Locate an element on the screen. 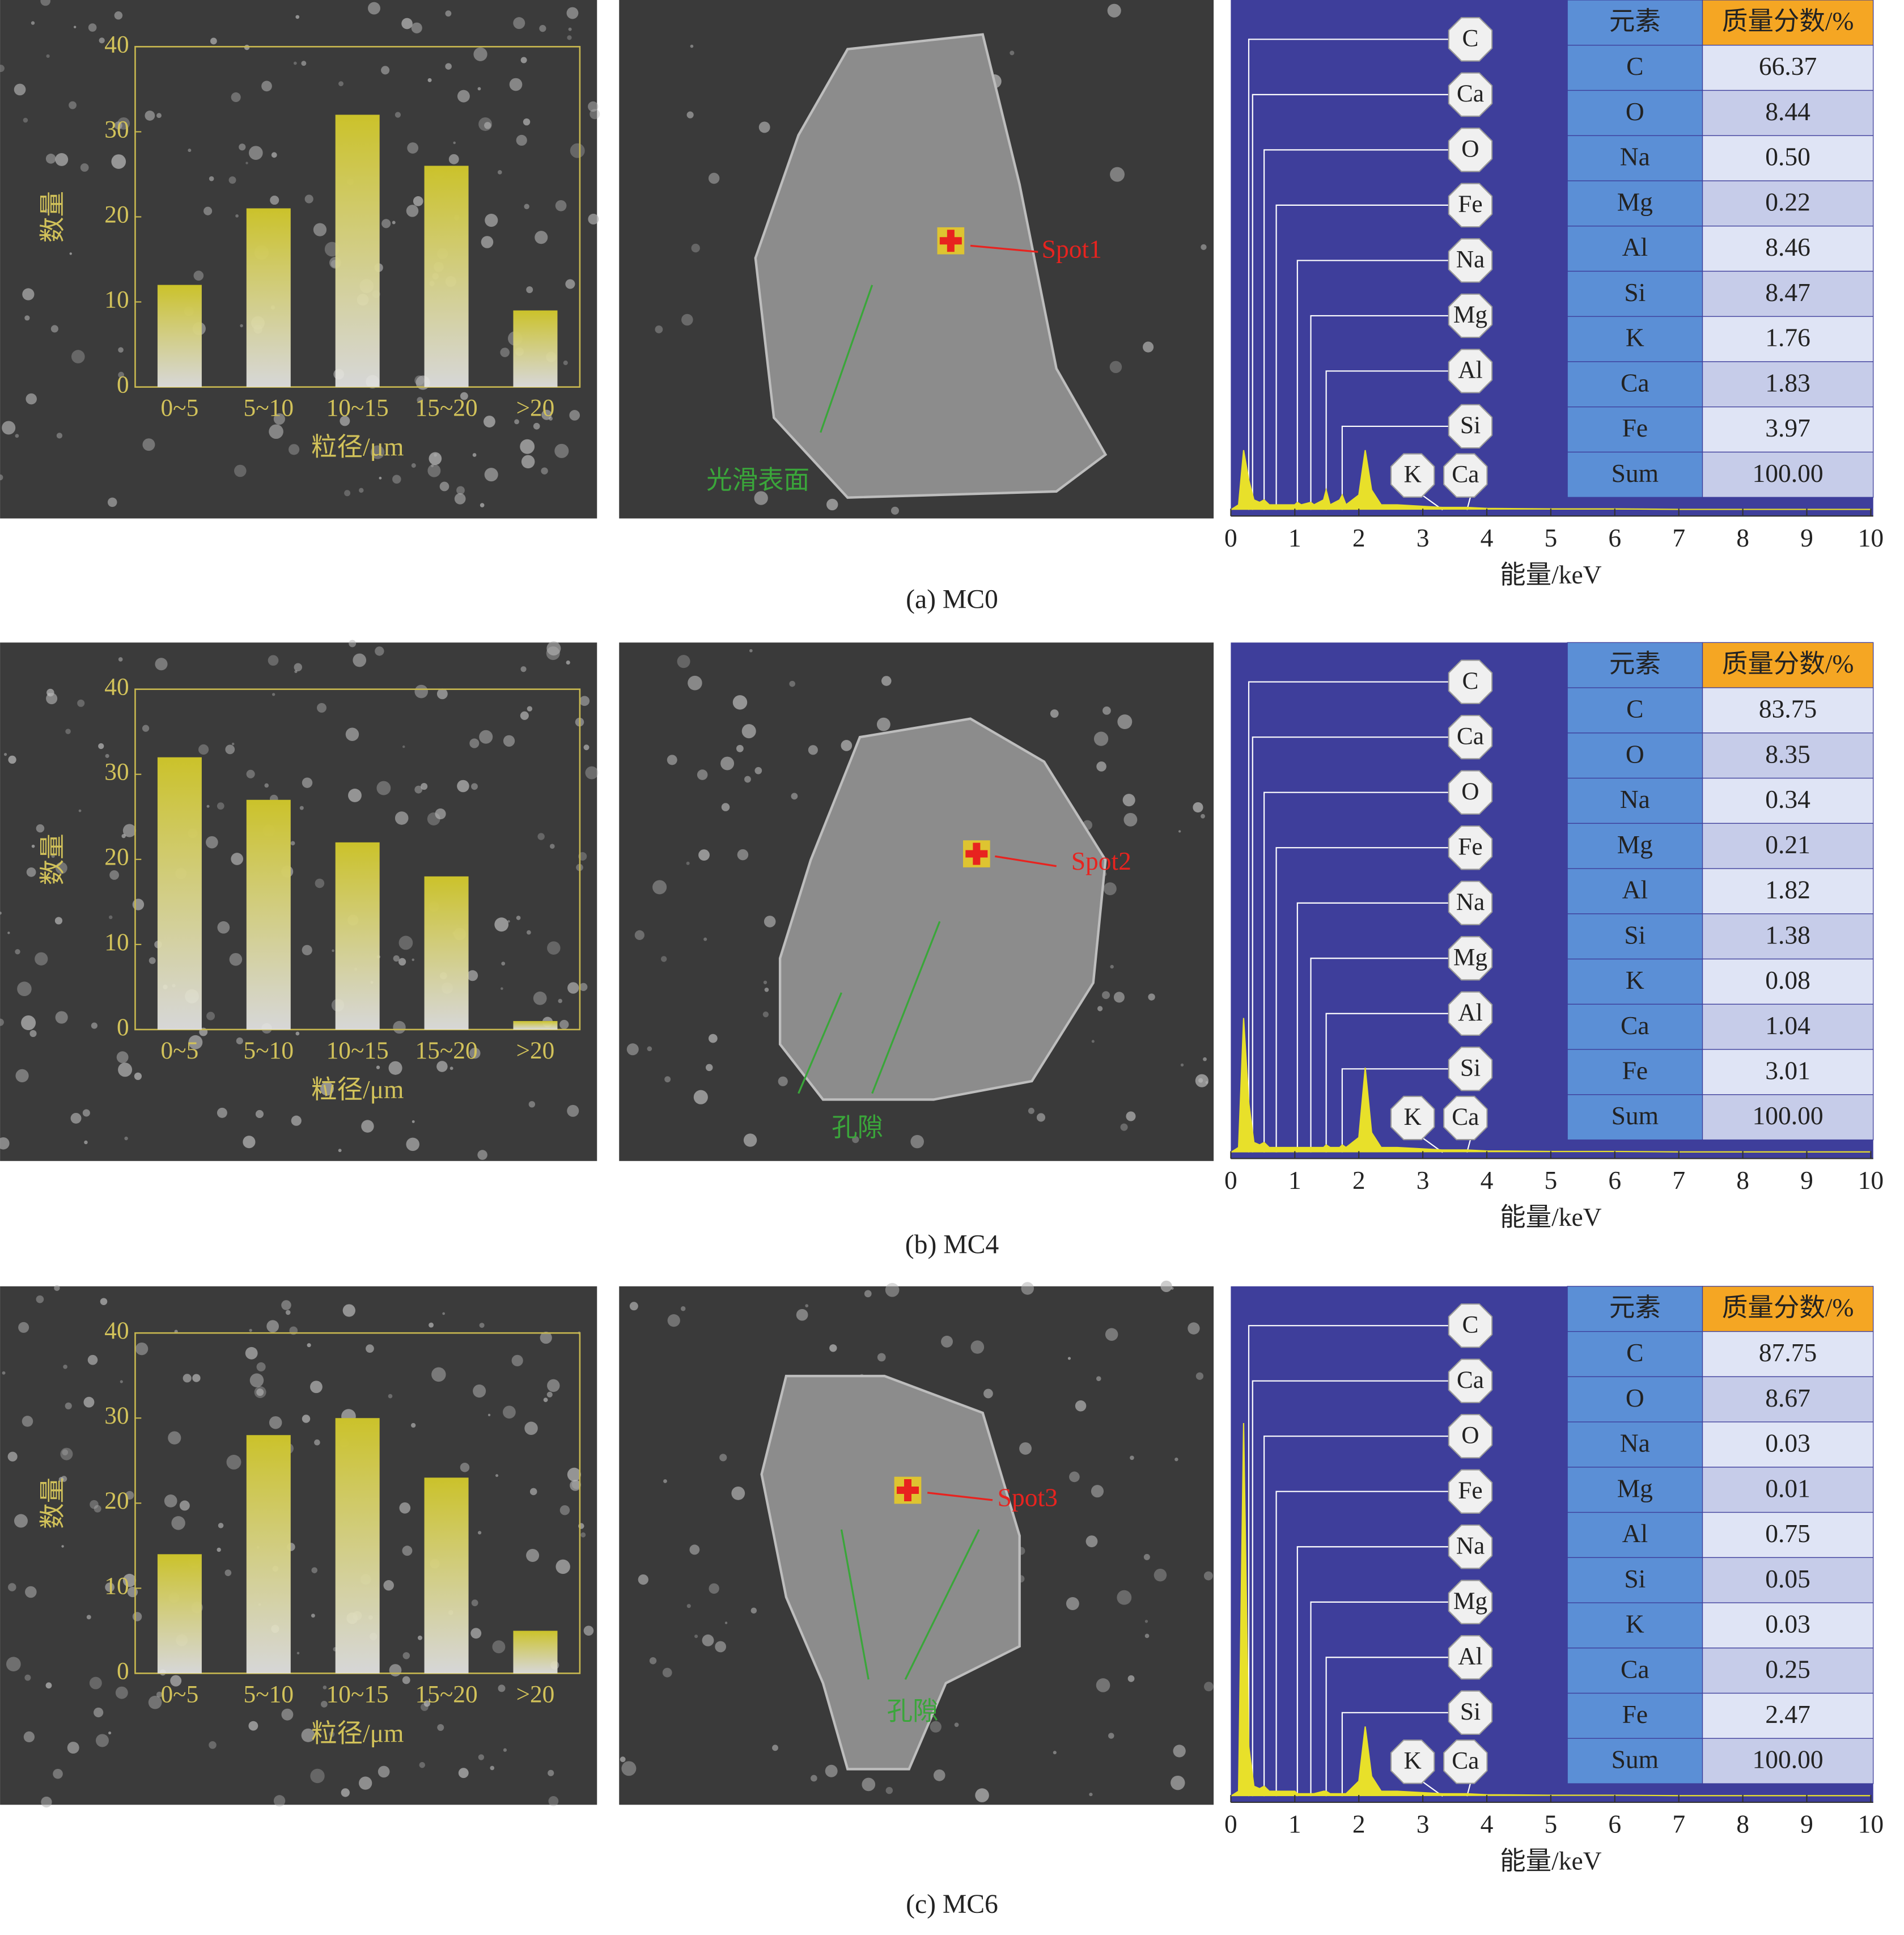 The height and width of the screenshot is (1935, 1904). table-value: 3.01 is located at coordinates (1787, 1070).